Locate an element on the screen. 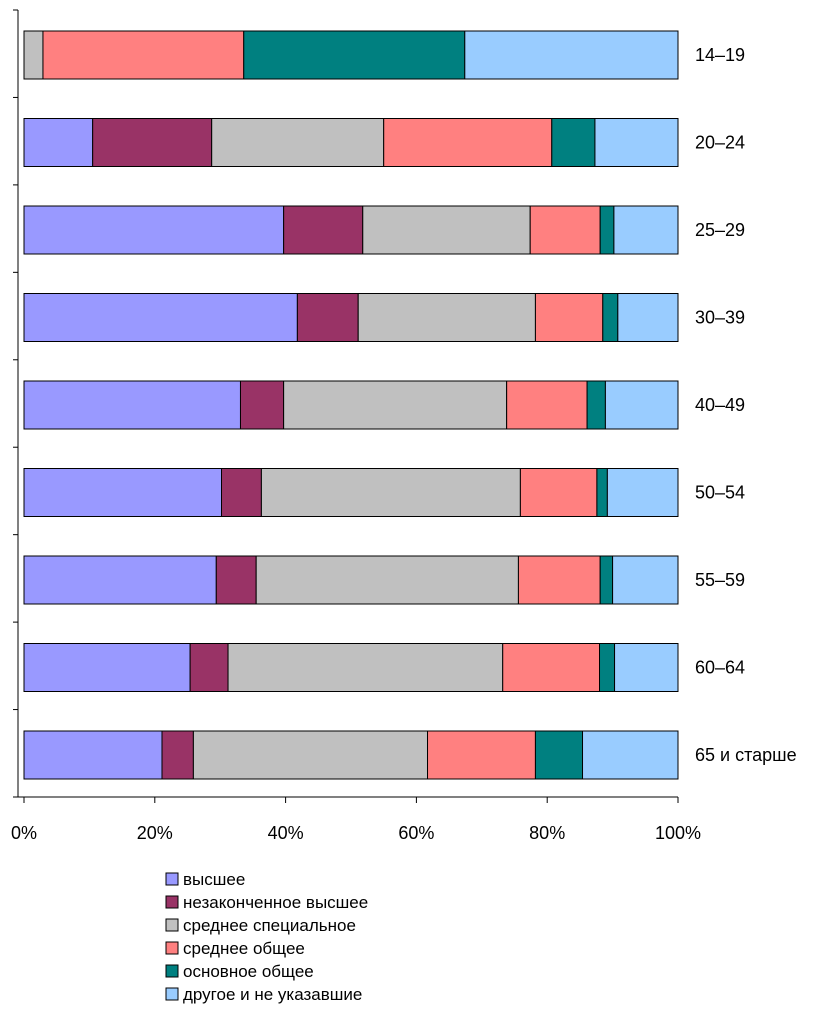  category-label: 55–59 is located at coordinates (720, 580).